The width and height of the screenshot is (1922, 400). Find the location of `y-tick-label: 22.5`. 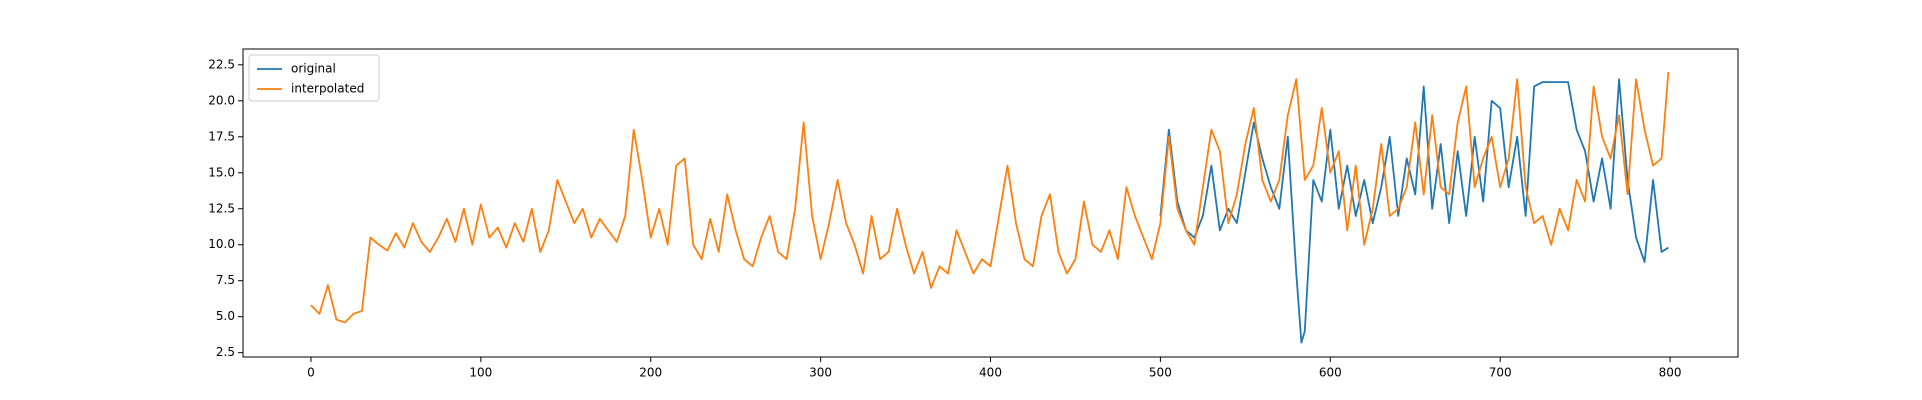

y-tick-label: 22.5 is located at coordinates (221, 64).